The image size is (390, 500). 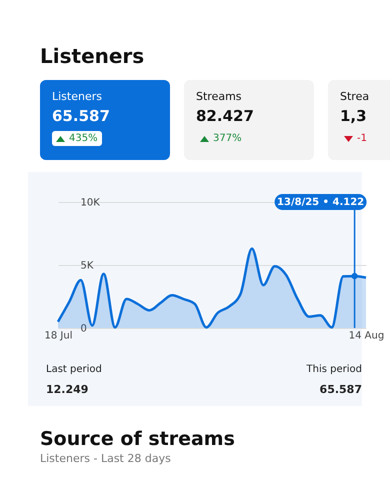 I want to click on text: This period, so click(x=334, y=369).